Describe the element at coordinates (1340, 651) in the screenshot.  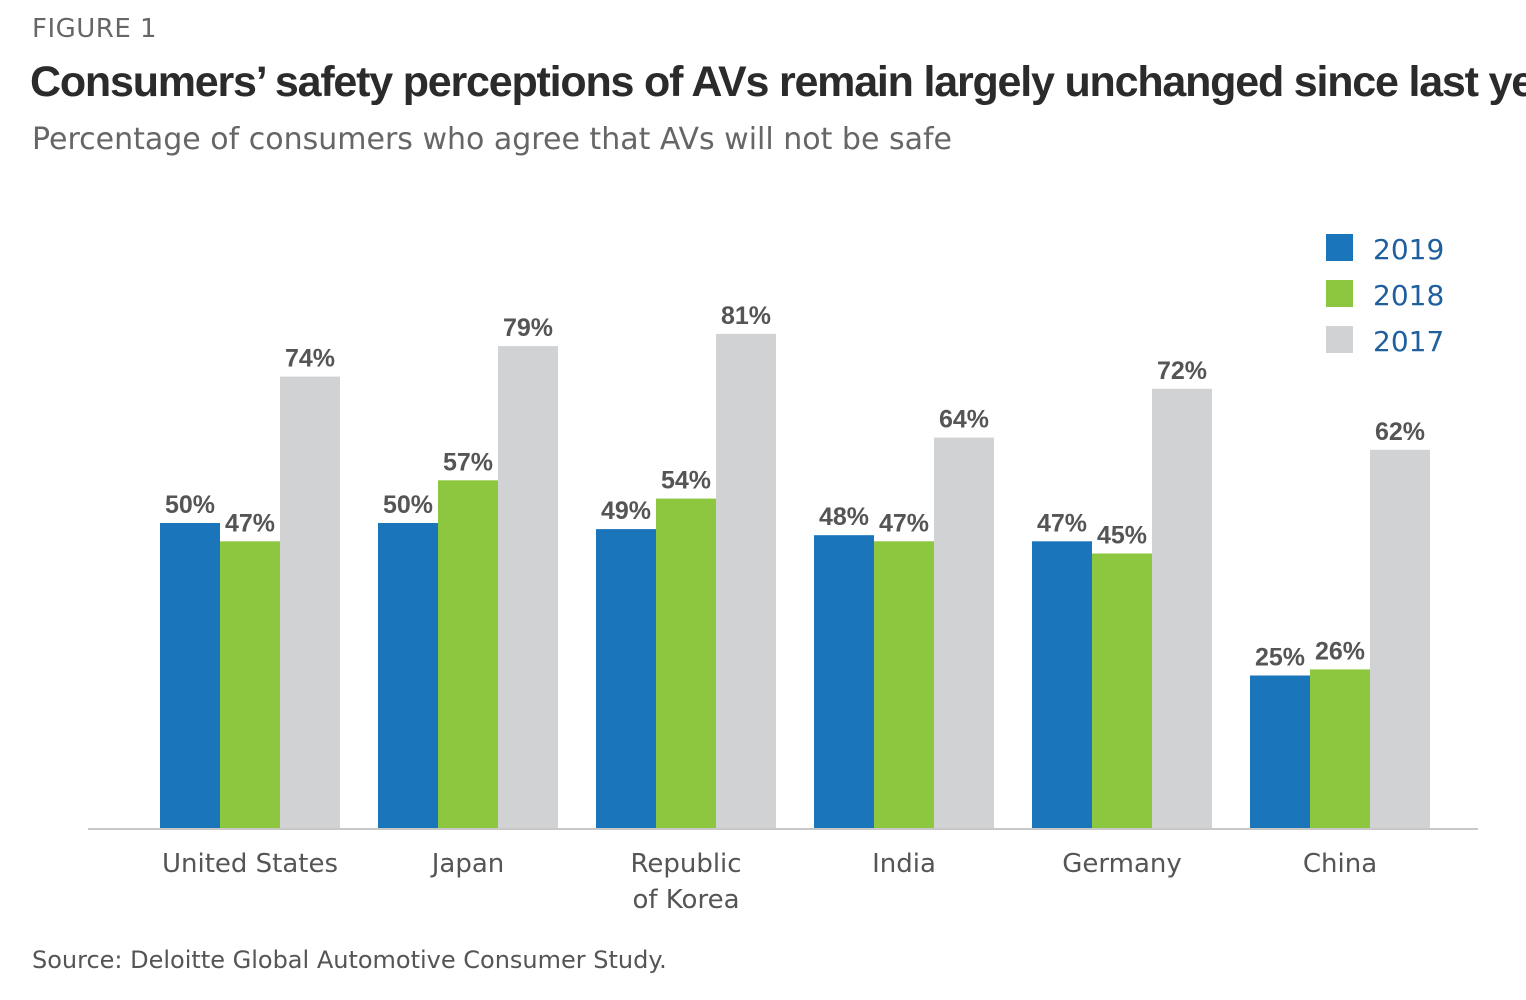
I see `data-label: 26%` at that location.